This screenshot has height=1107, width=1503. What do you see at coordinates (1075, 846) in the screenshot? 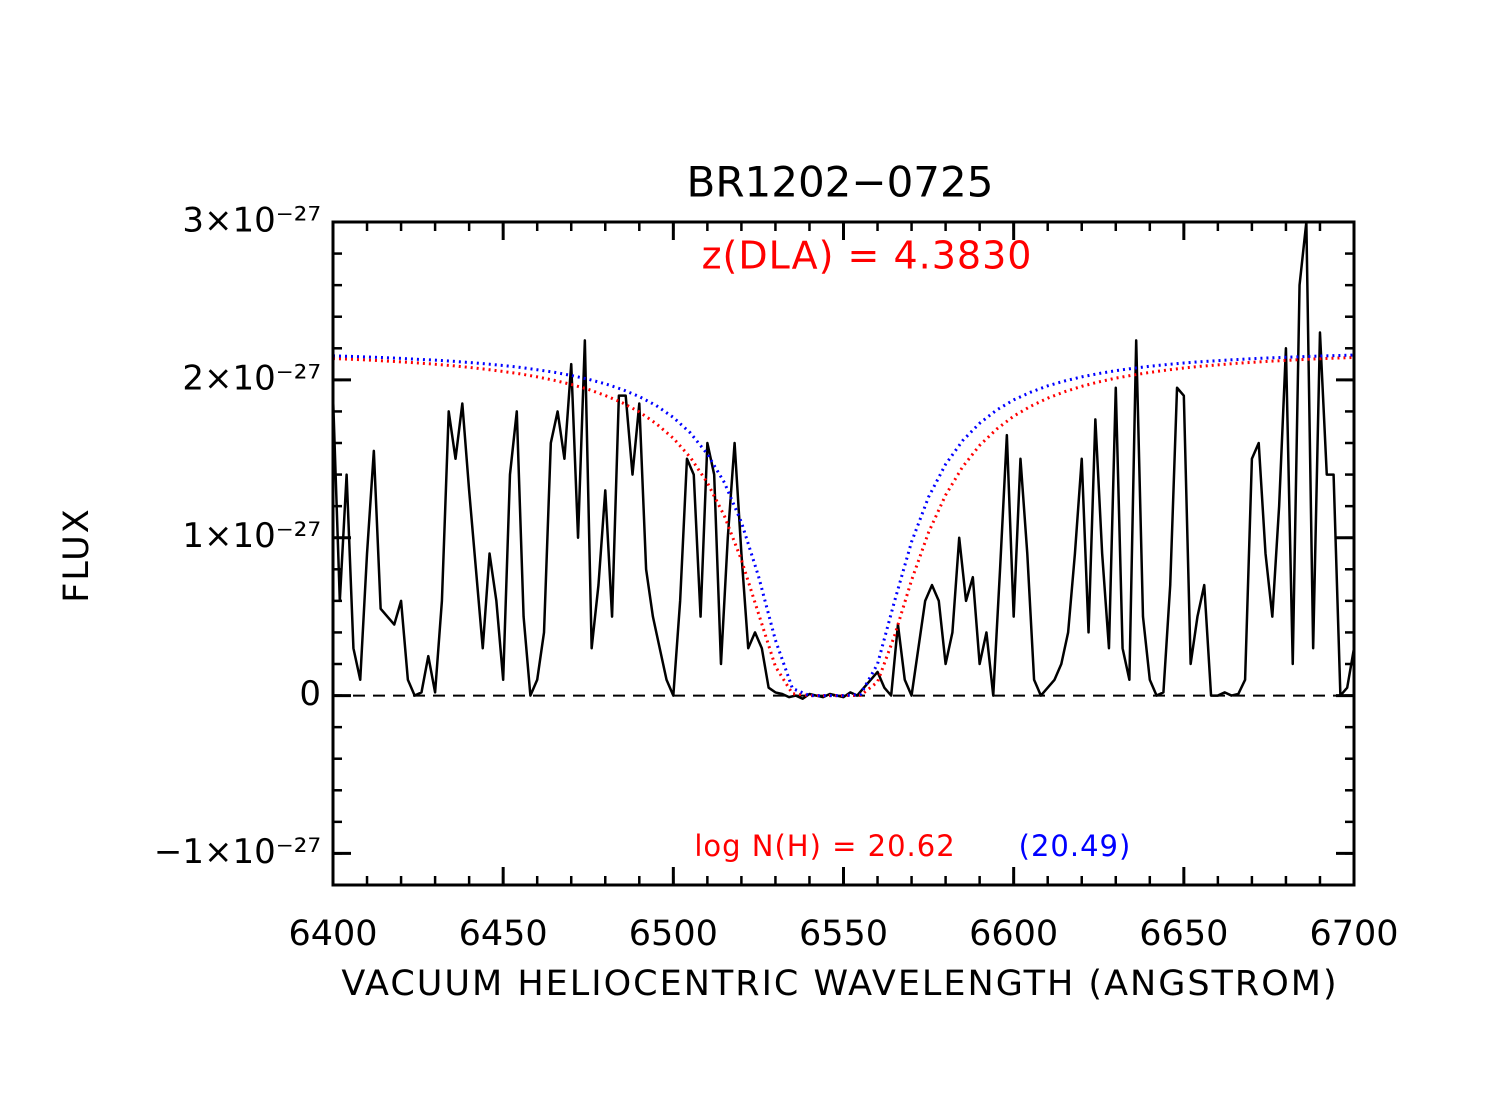
I see `annotation: (20.49)` at bounding box center [1075, 846].